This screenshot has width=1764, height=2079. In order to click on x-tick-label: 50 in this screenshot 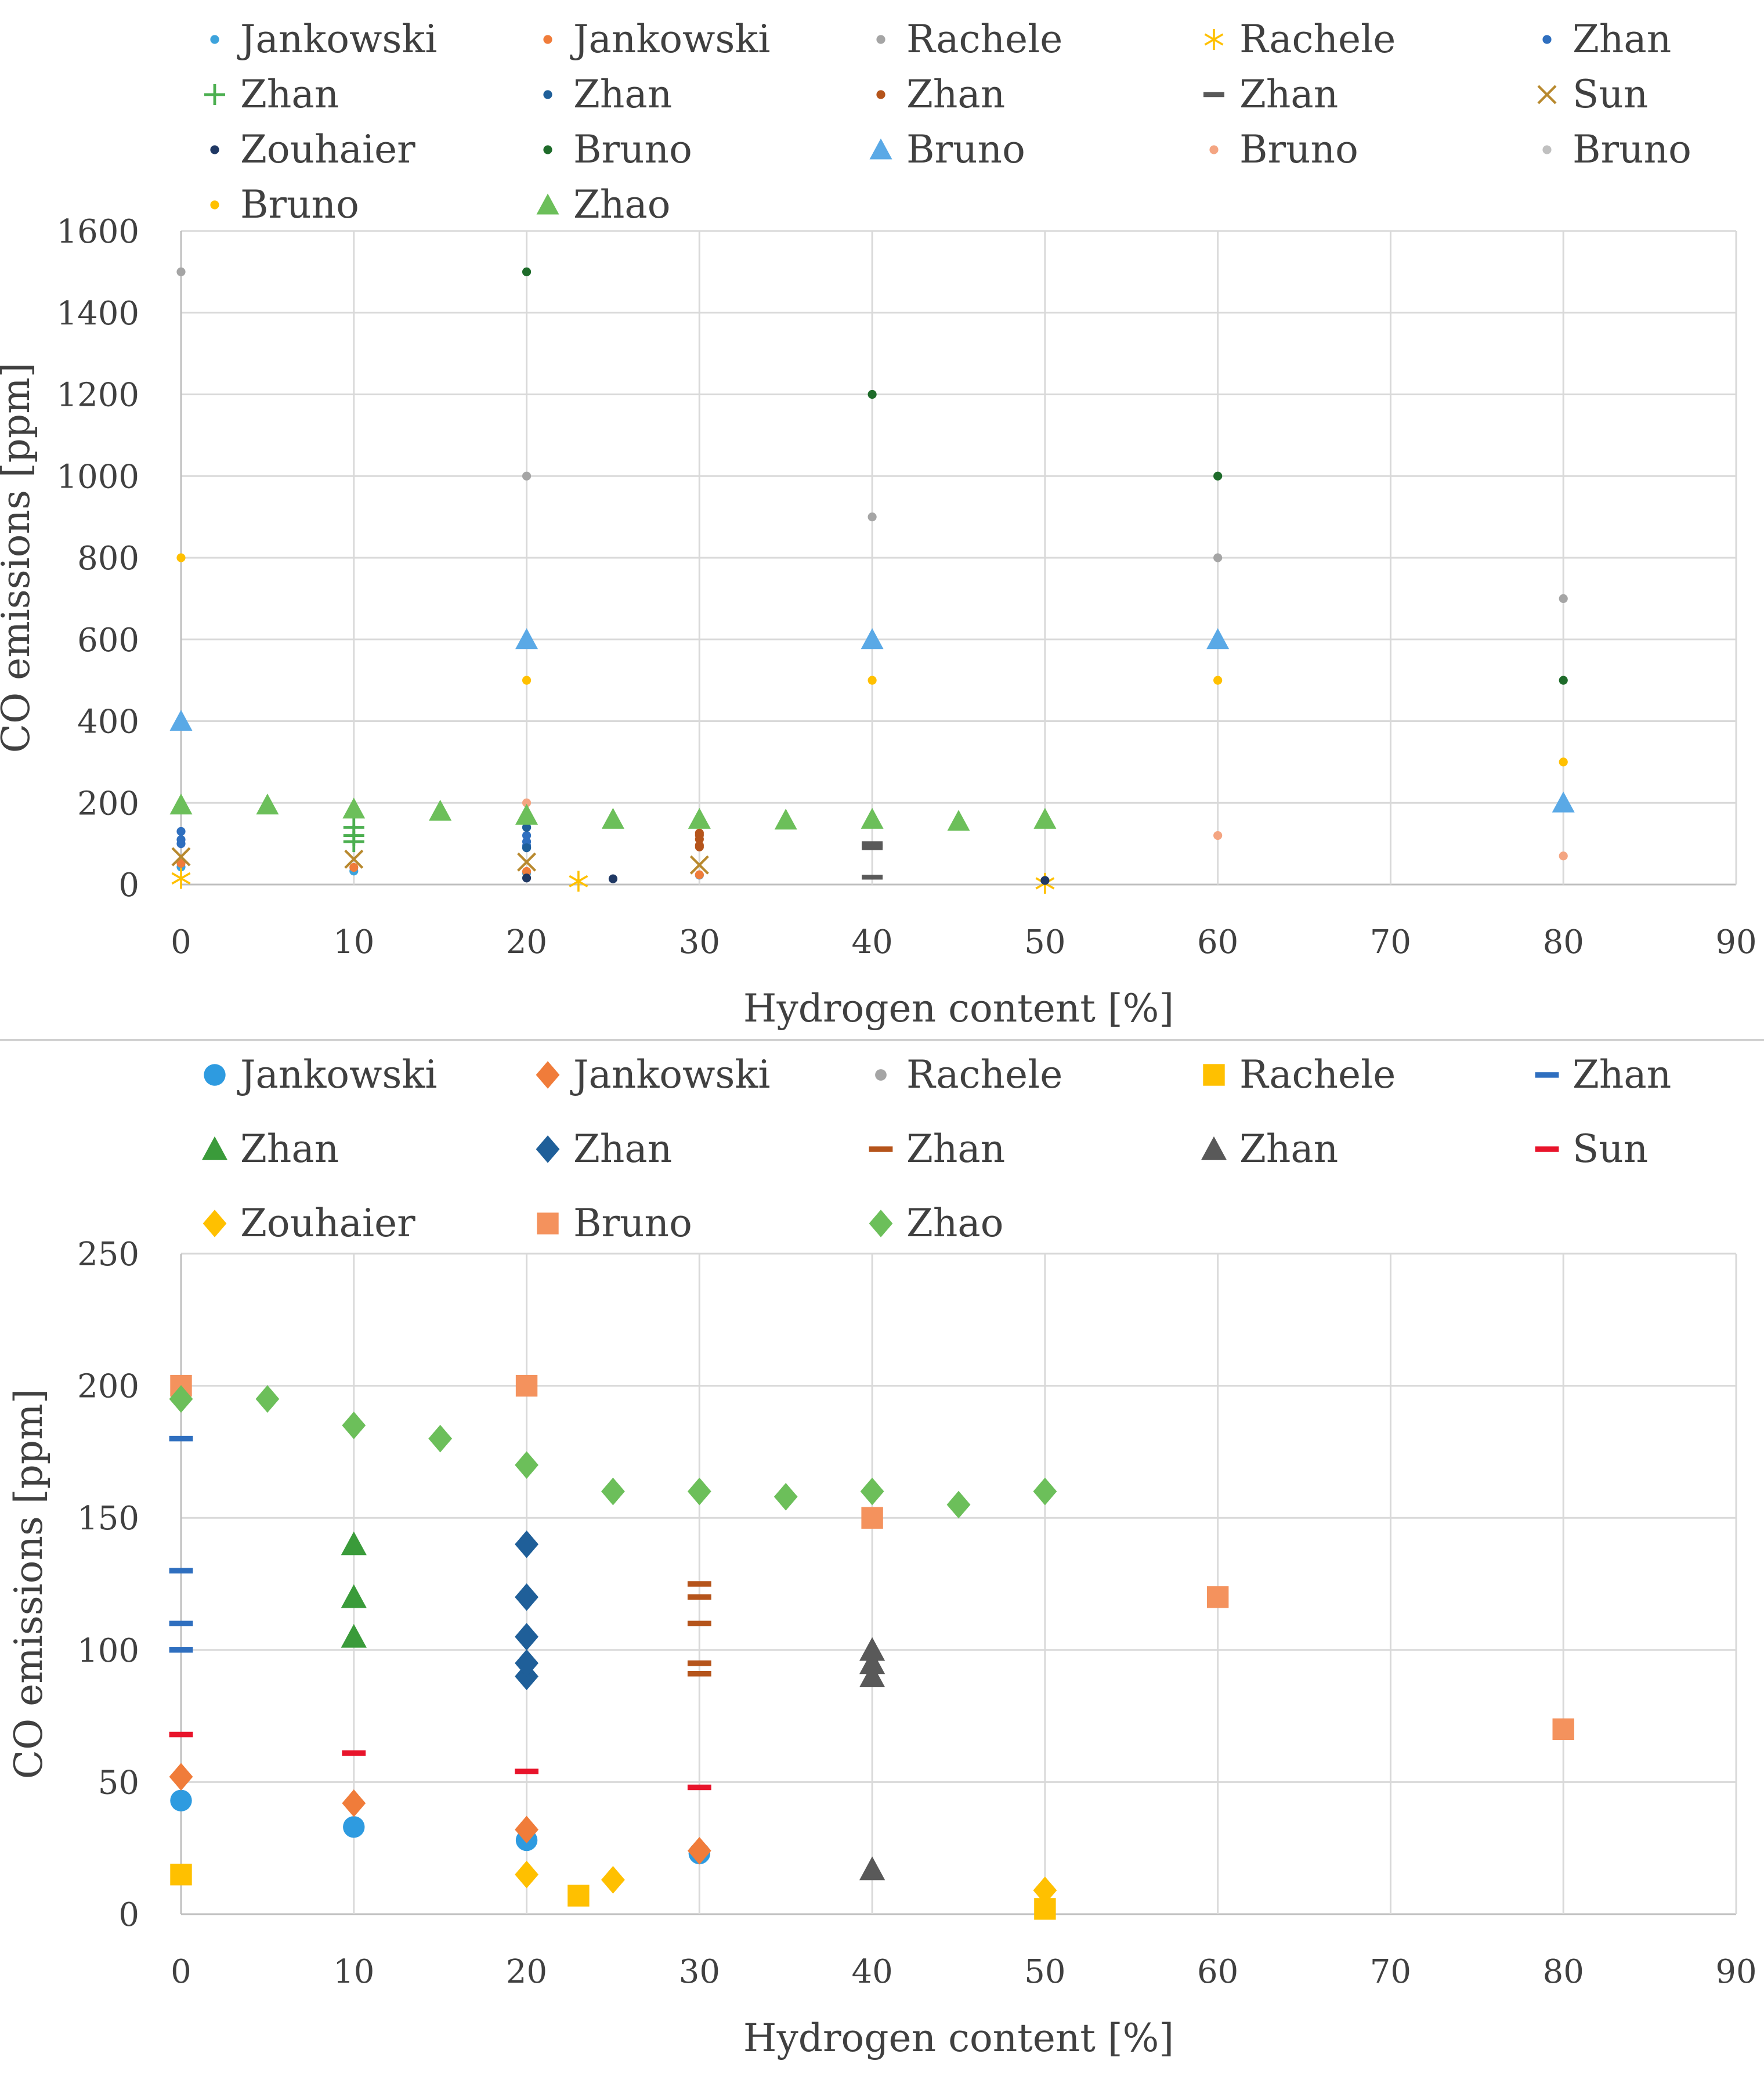, I will do `click(1044, 942)`.